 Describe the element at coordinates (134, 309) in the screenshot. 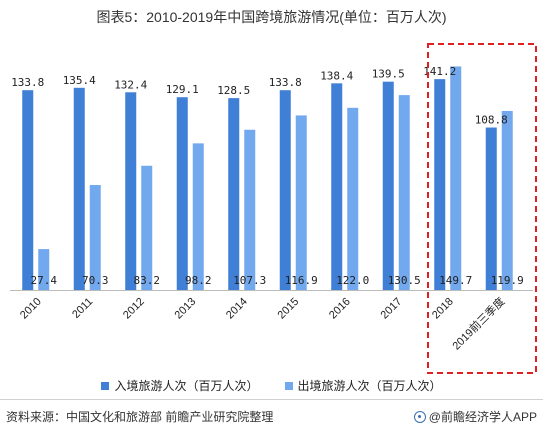

I see `x-tick-label: 2012` at that location.